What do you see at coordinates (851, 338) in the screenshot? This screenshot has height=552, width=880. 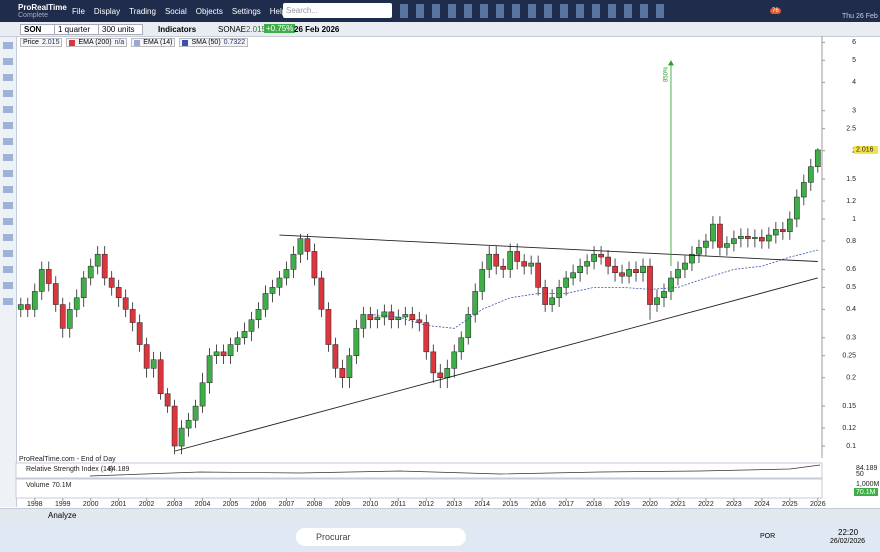 I see `y-tick-label: 0.3` at bounding box center [851, 338].